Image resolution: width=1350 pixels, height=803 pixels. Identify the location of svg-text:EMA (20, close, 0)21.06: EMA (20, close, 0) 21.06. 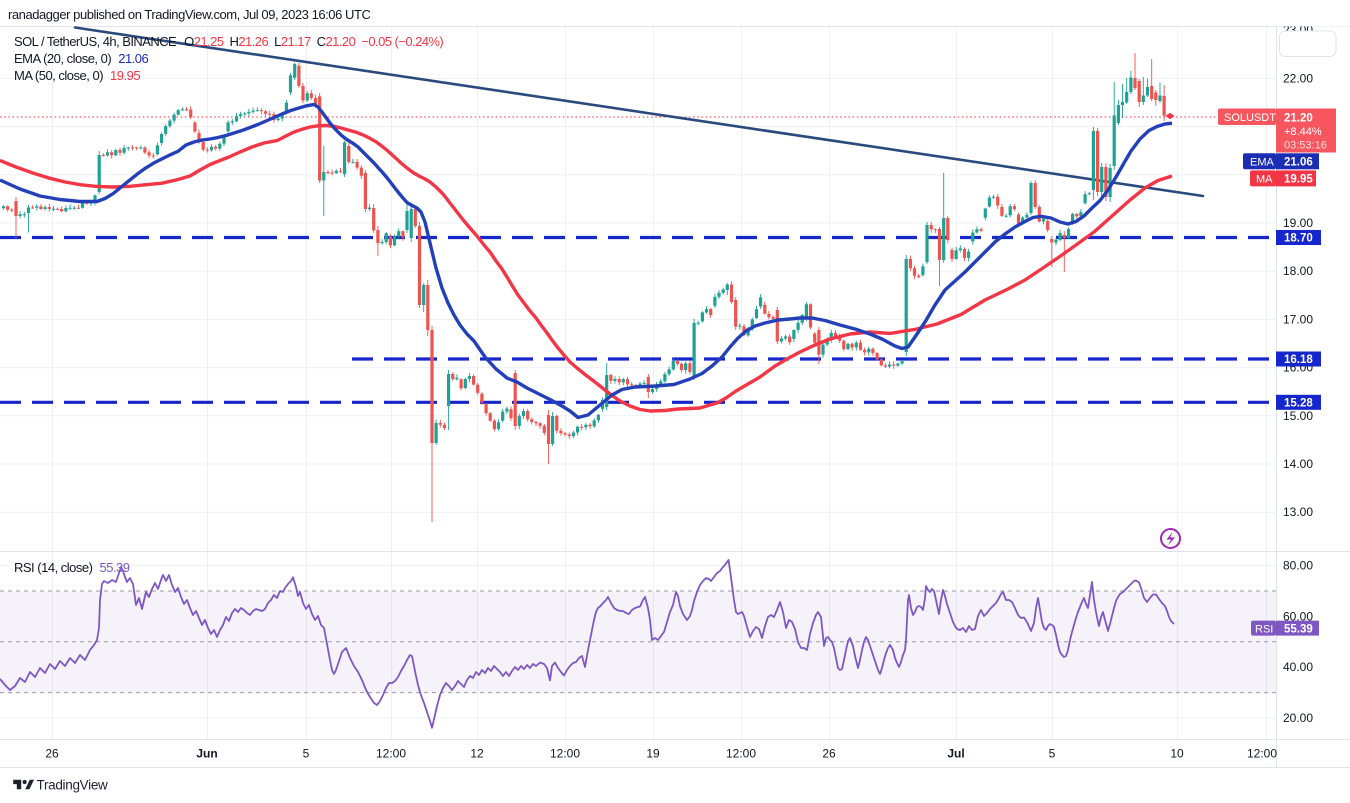
(81, 58).